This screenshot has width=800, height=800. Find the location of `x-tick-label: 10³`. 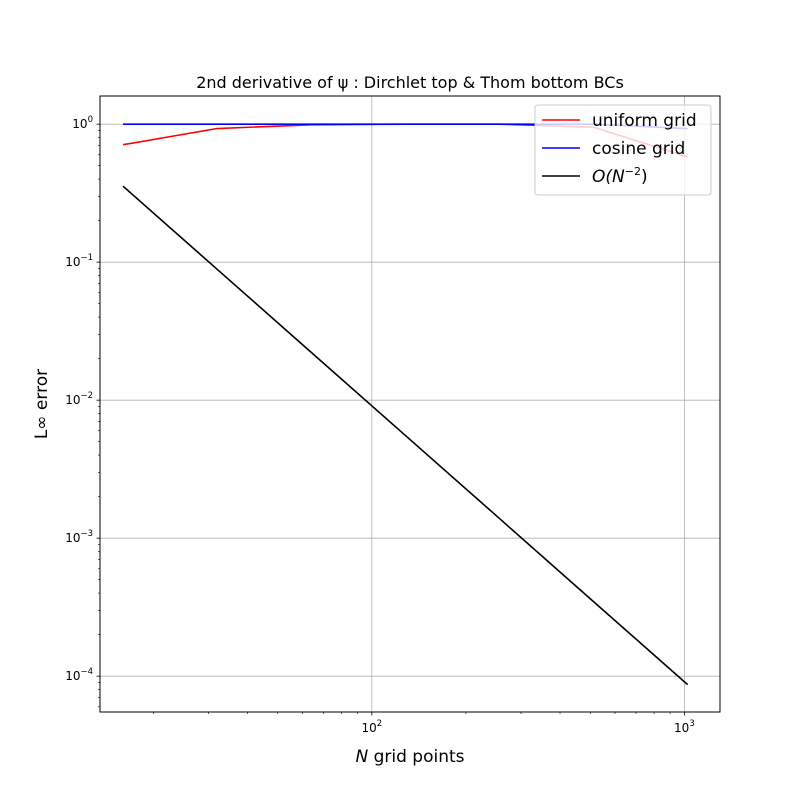

x-tick-label: 10³ is located at coordinates (684, 727).